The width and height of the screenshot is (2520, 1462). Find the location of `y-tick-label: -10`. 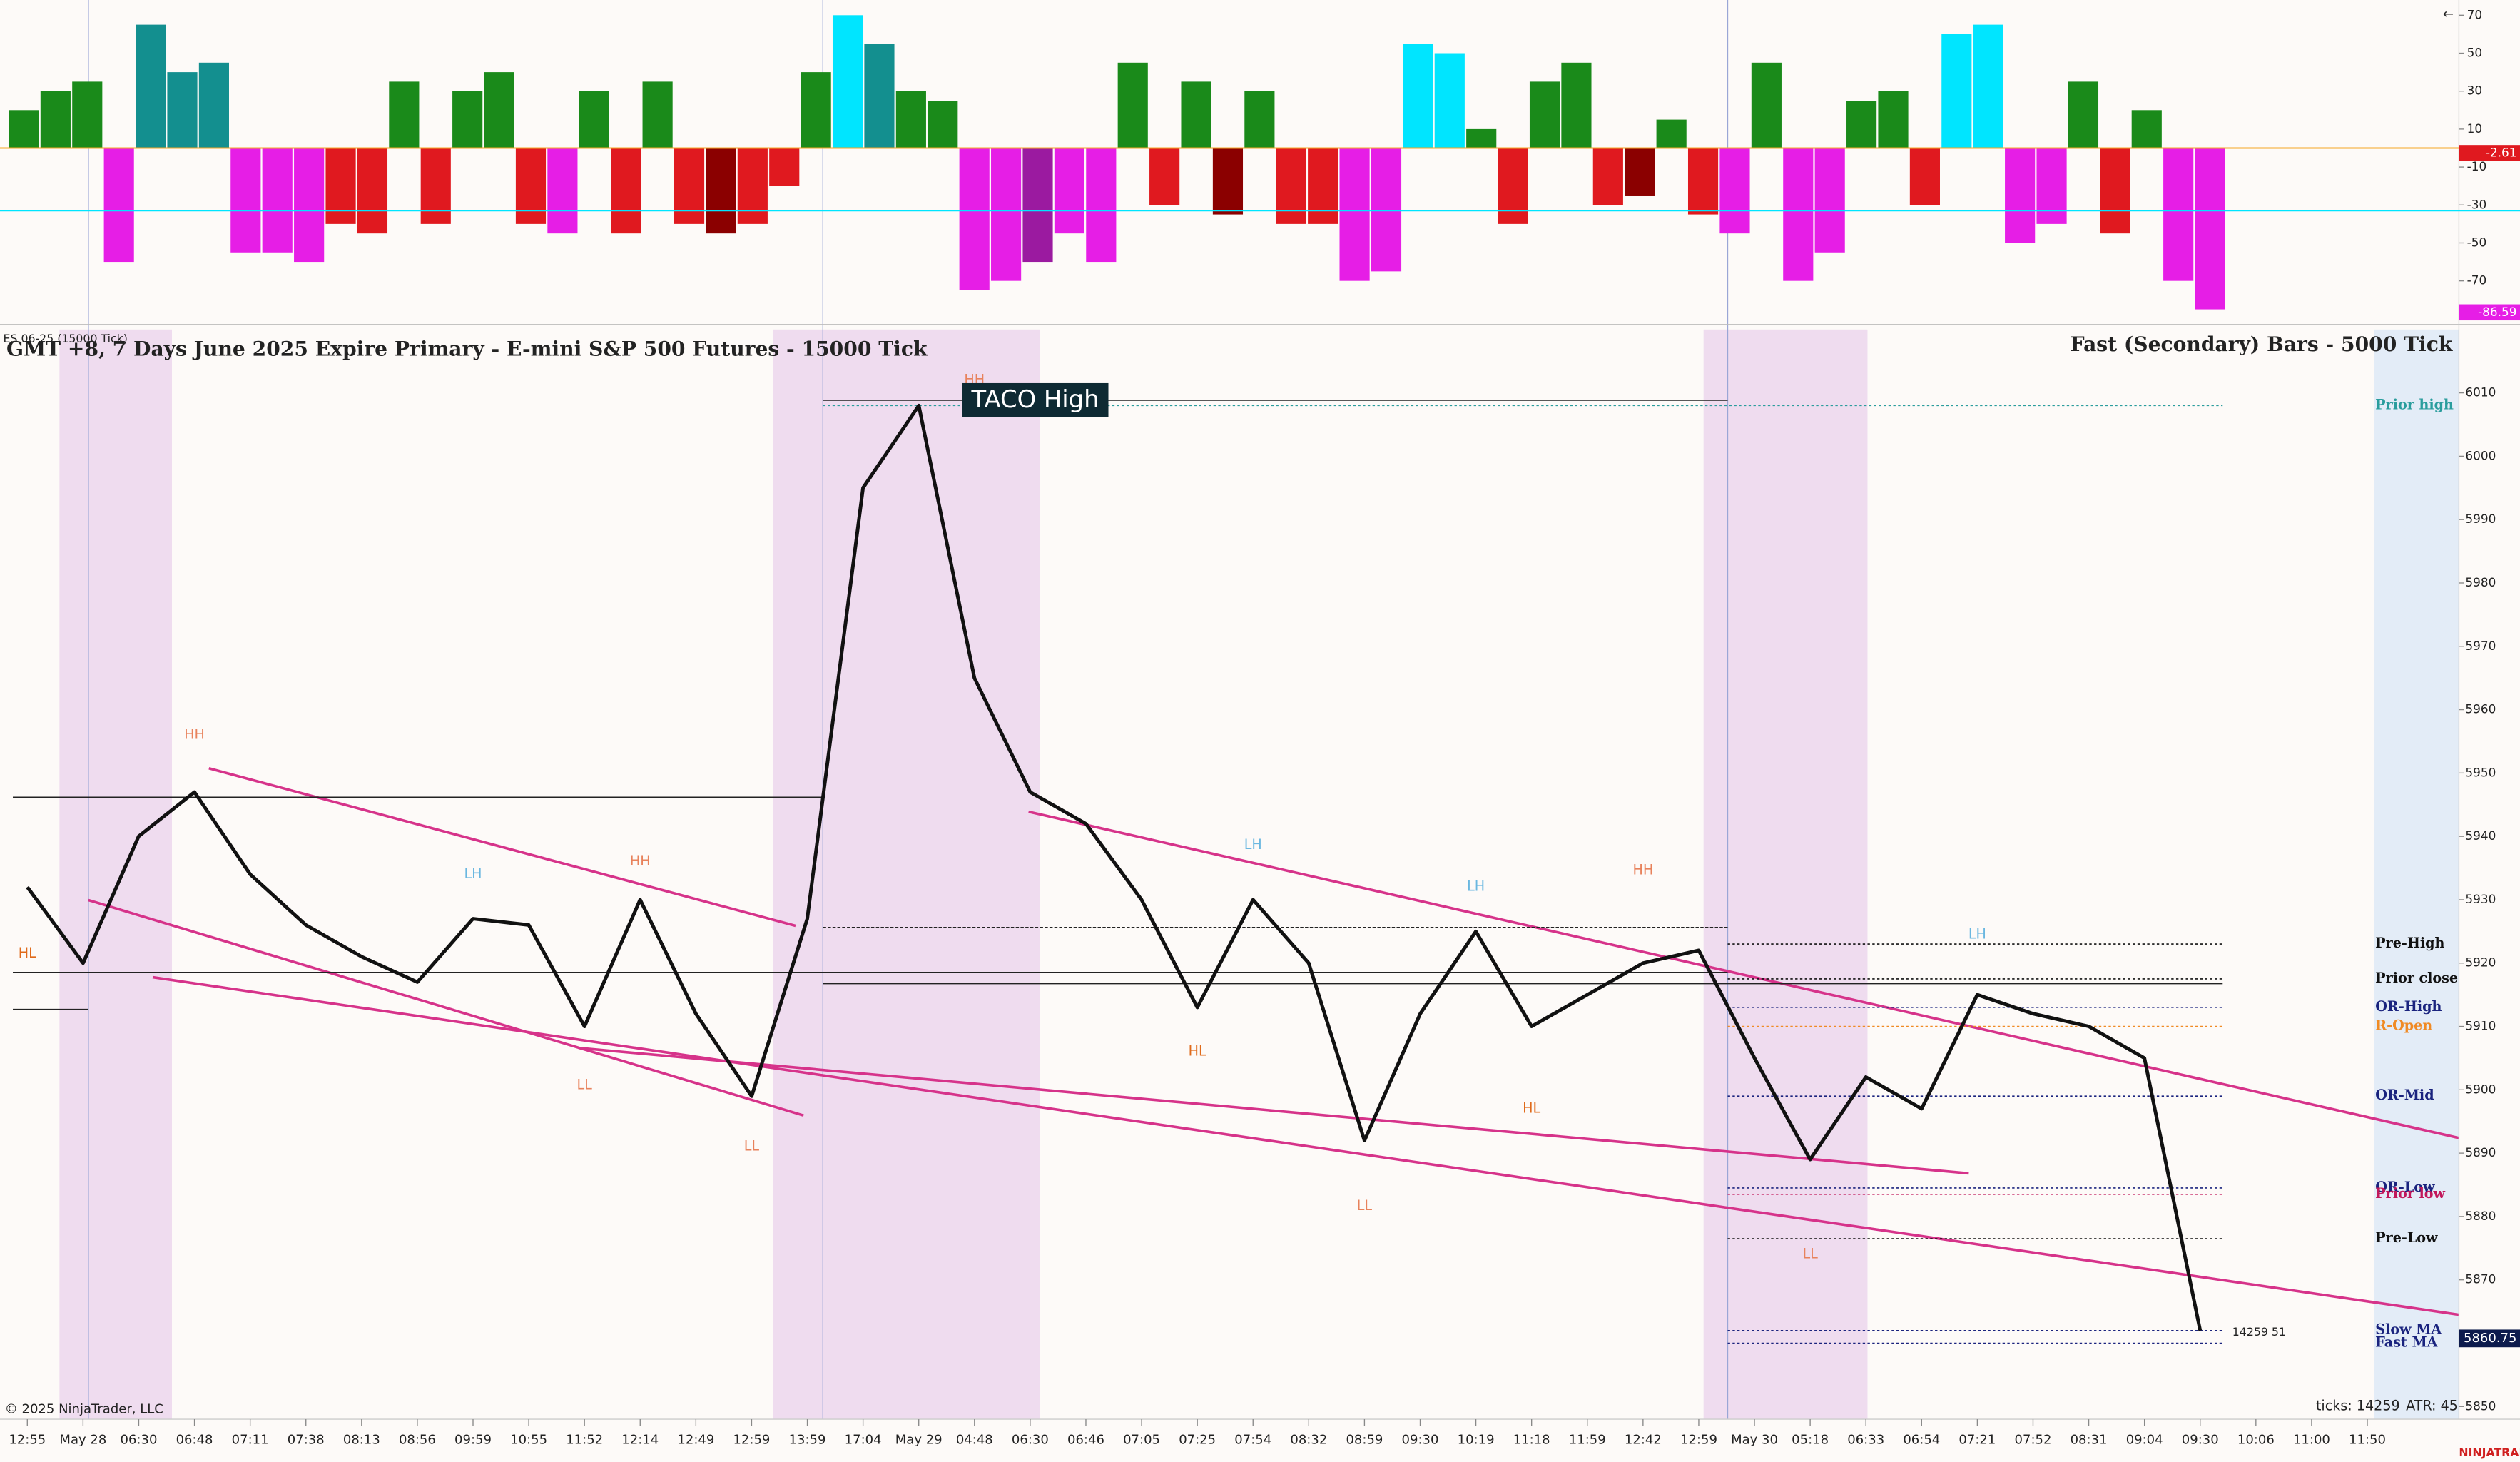

y-tick-label: -10 is located at coordinates (2477, 166).